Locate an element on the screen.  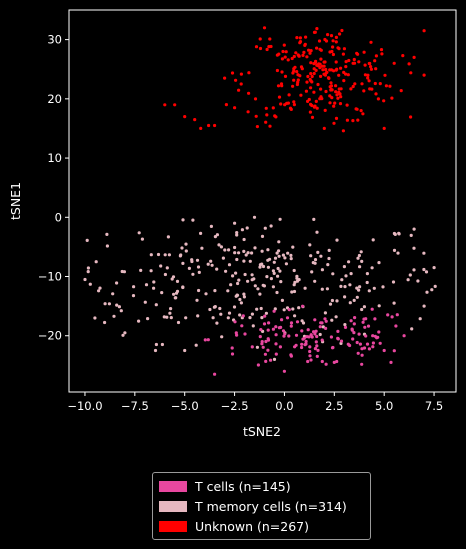
legend-item-unknown: Unknown (n=267) is located at coordinates (261, 526).